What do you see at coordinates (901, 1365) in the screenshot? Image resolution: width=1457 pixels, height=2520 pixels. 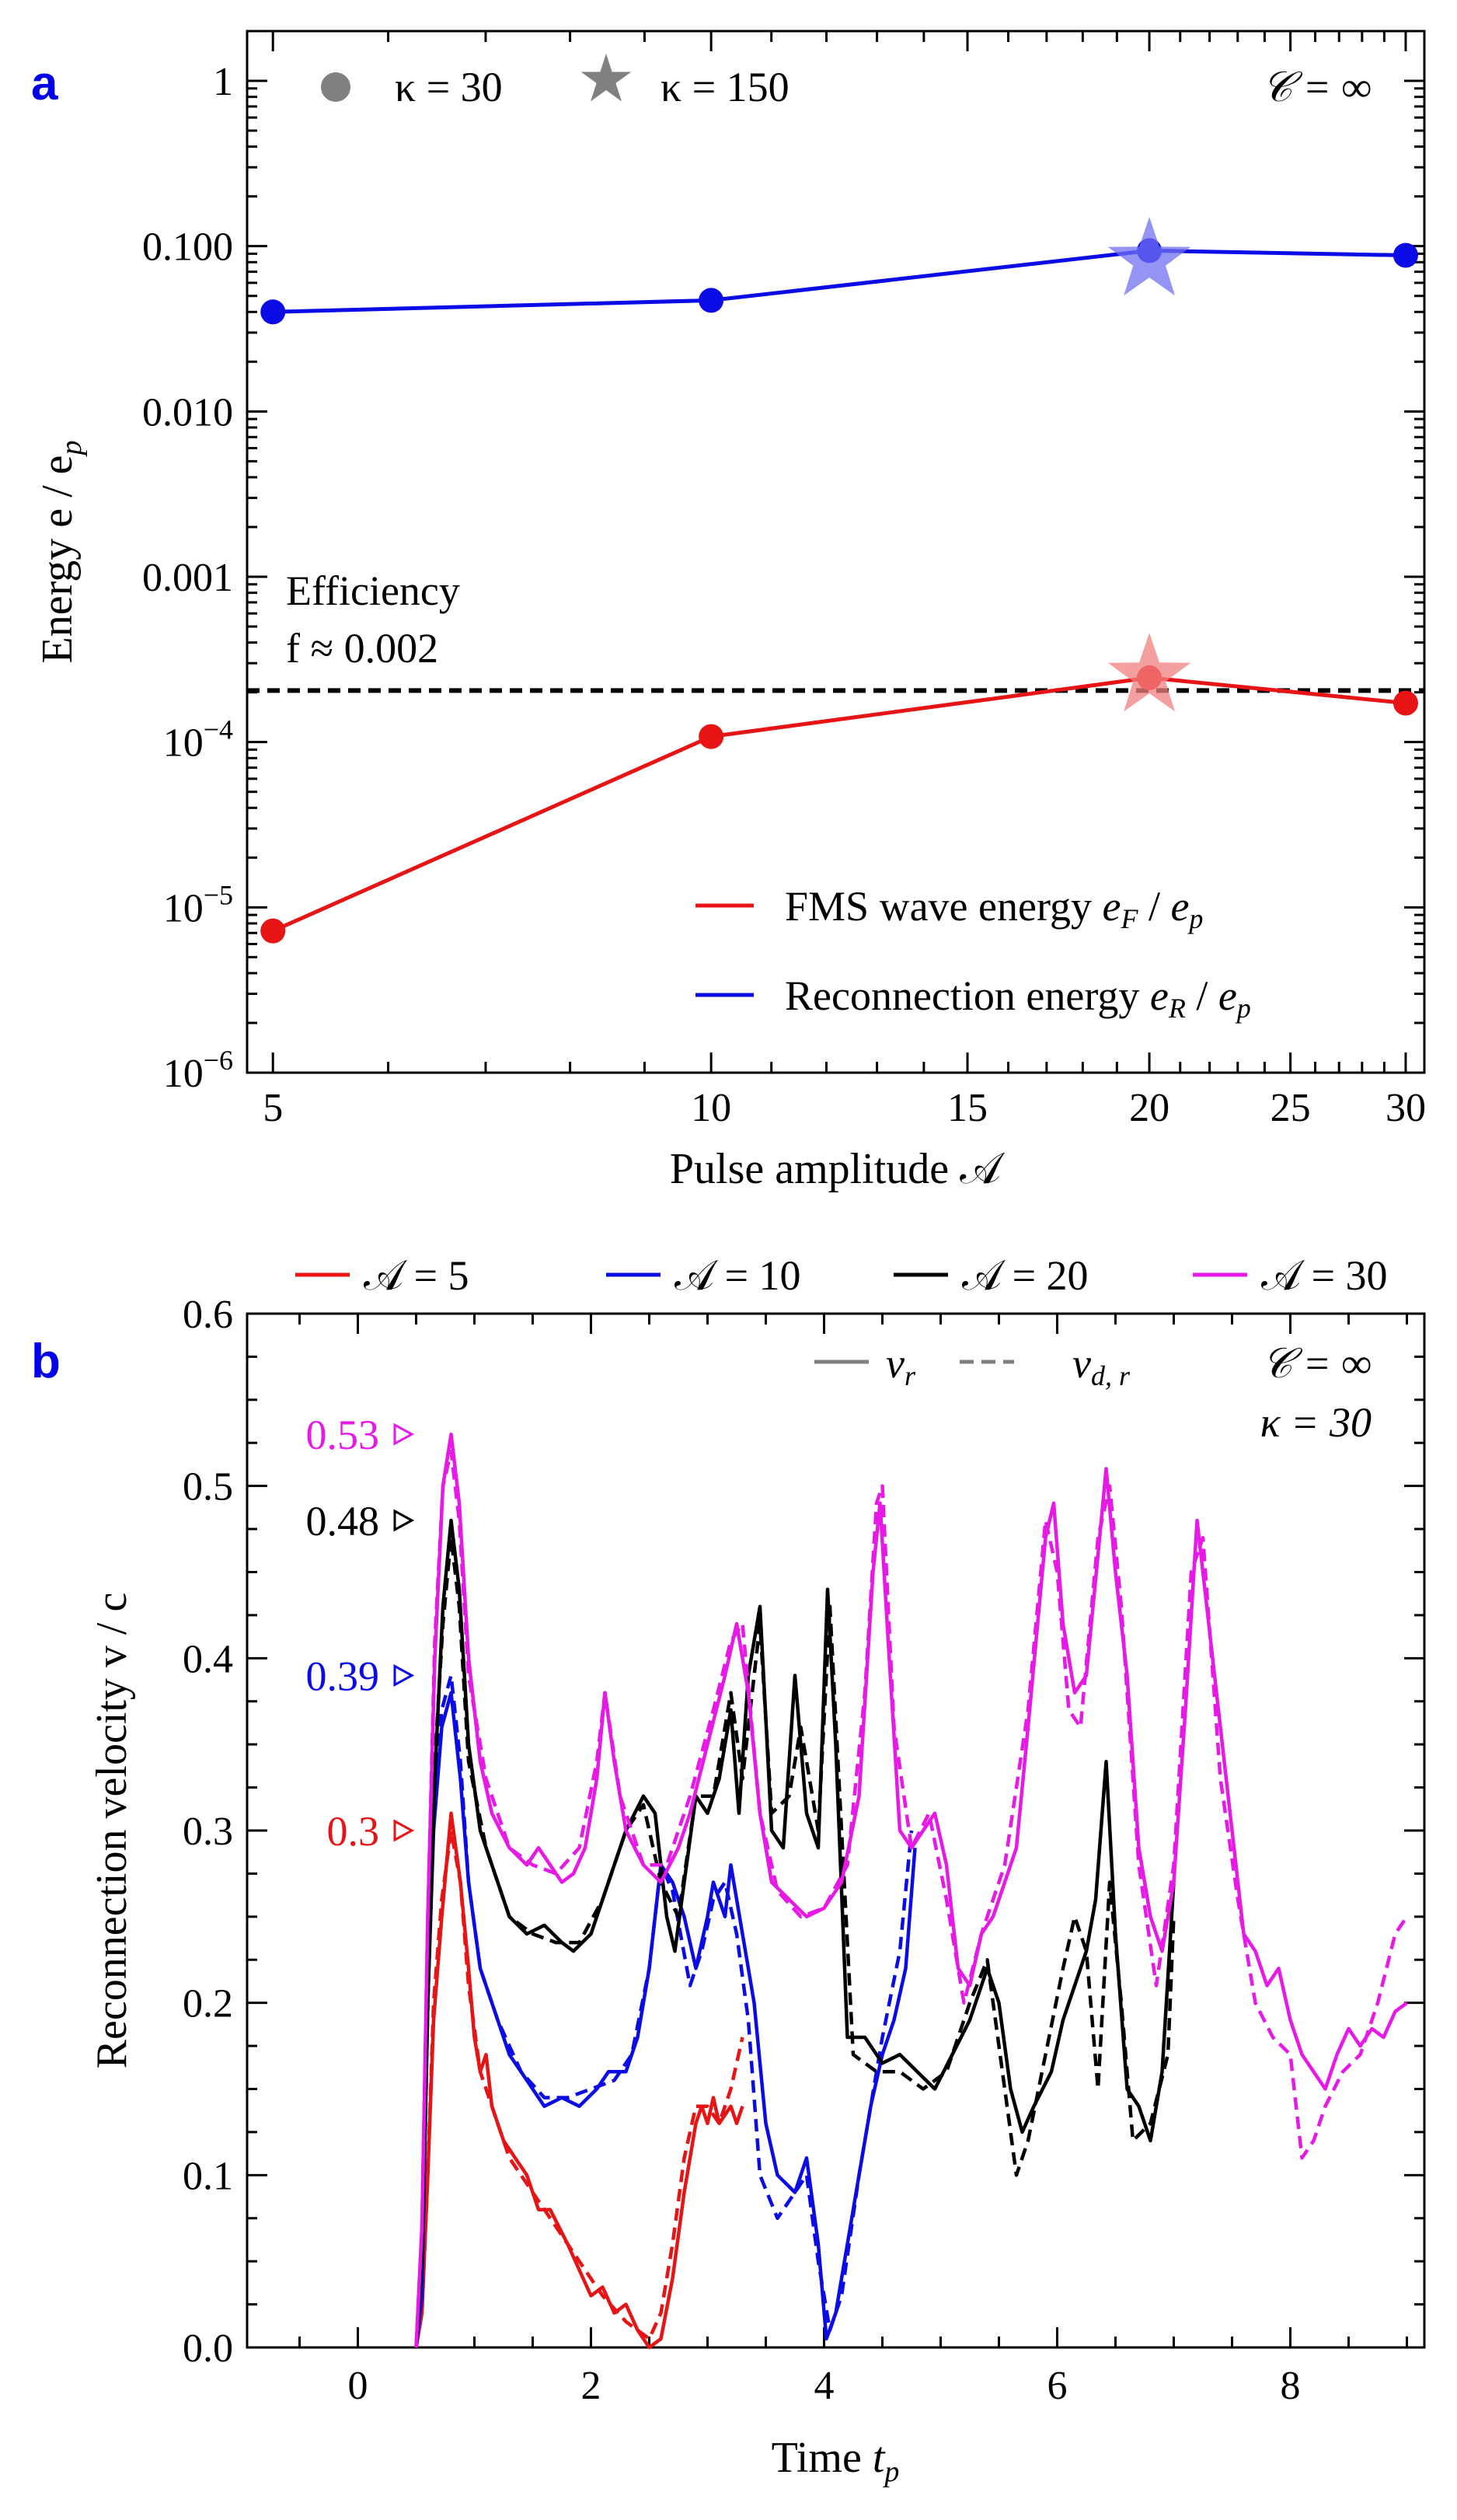 I see `solid-style-legend-text: vr` at bounding box center [901, 1365].